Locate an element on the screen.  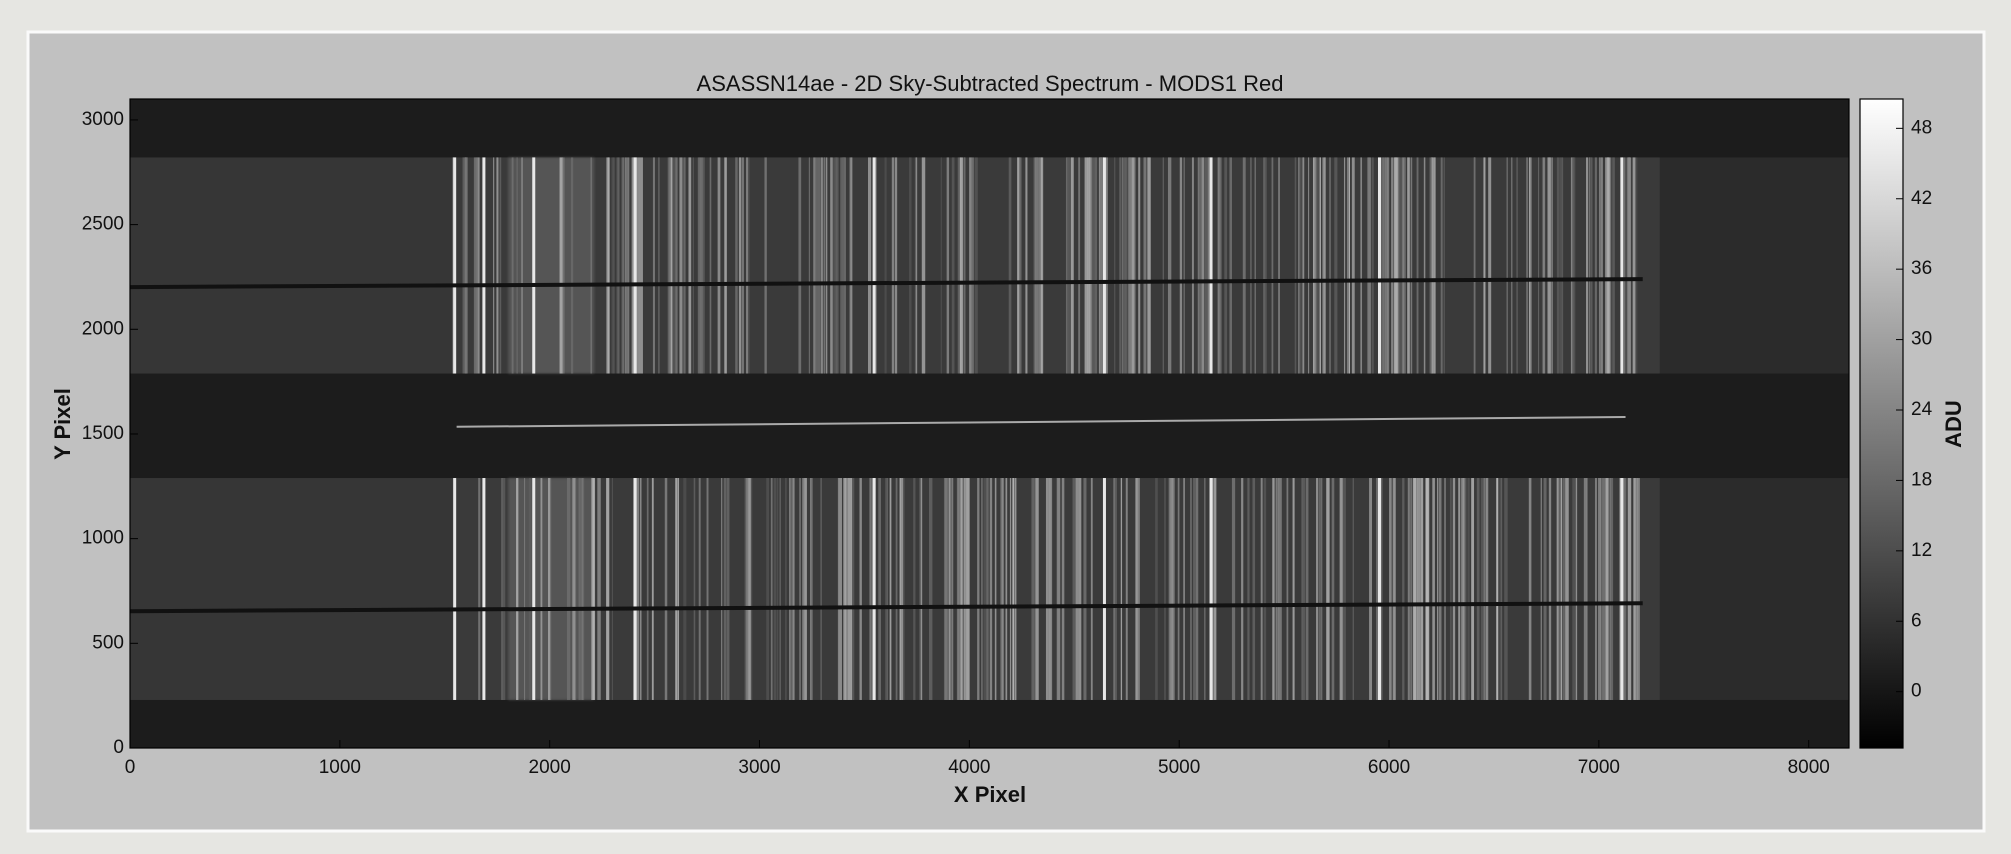
continuum-glow is located at coordinates (551, 265).